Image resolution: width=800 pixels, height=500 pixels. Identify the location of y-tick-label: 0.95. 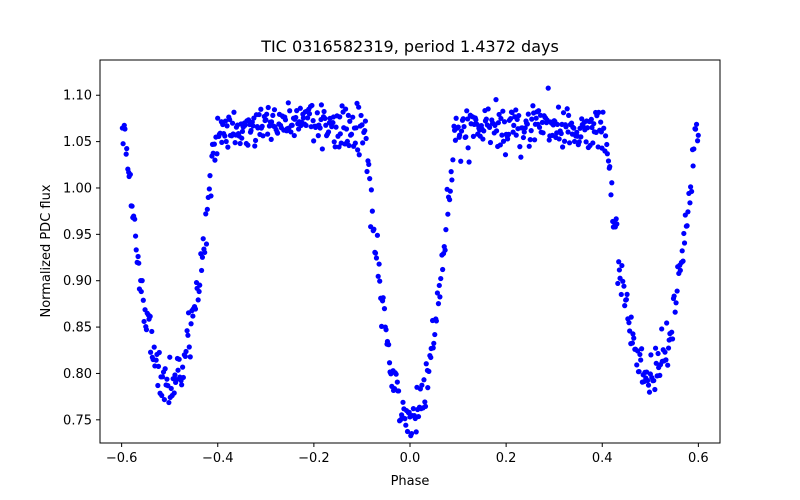
(77, 235).